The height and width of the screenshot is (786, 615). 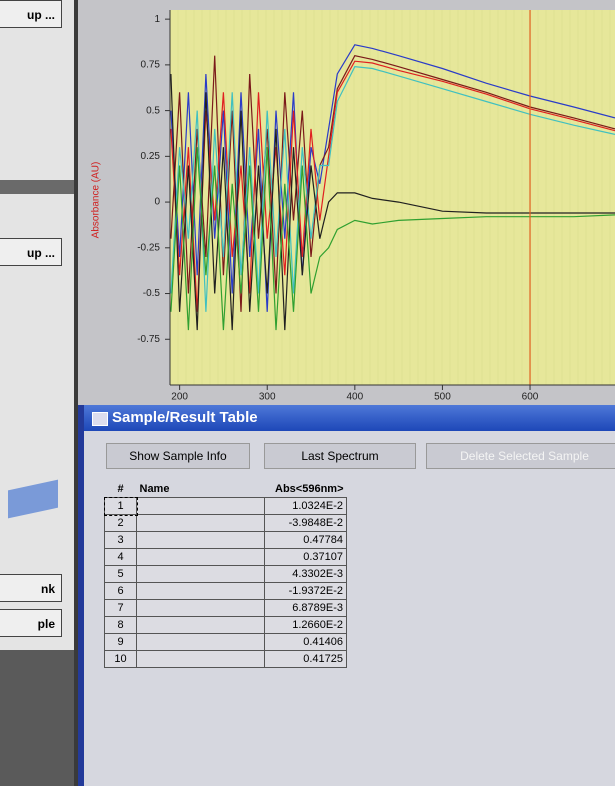 What do you see at coordinates (340, 456) in the screenshot?
I see `button: Last Spectrum` at bounding box center [340, 456].